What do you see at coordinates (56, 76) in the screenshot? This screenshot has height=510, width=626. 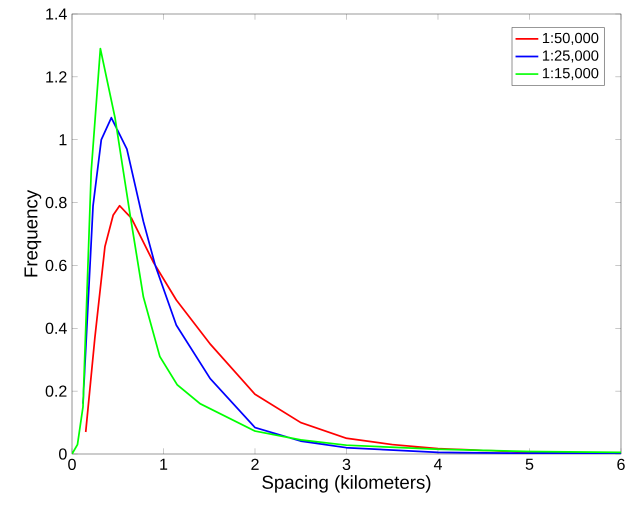 I see `y-tick-label: 1.2` at bounding box center [56, 76].